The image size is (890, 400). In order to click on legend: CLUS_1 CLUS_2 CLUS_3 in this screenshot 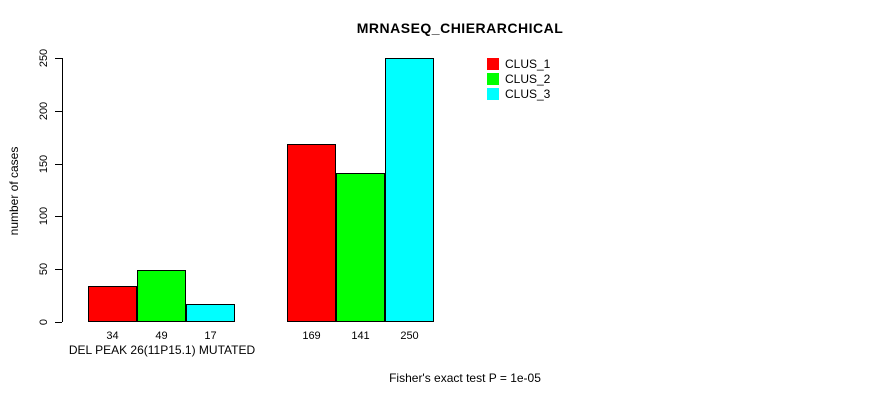, I will do `click(518, 78)`.